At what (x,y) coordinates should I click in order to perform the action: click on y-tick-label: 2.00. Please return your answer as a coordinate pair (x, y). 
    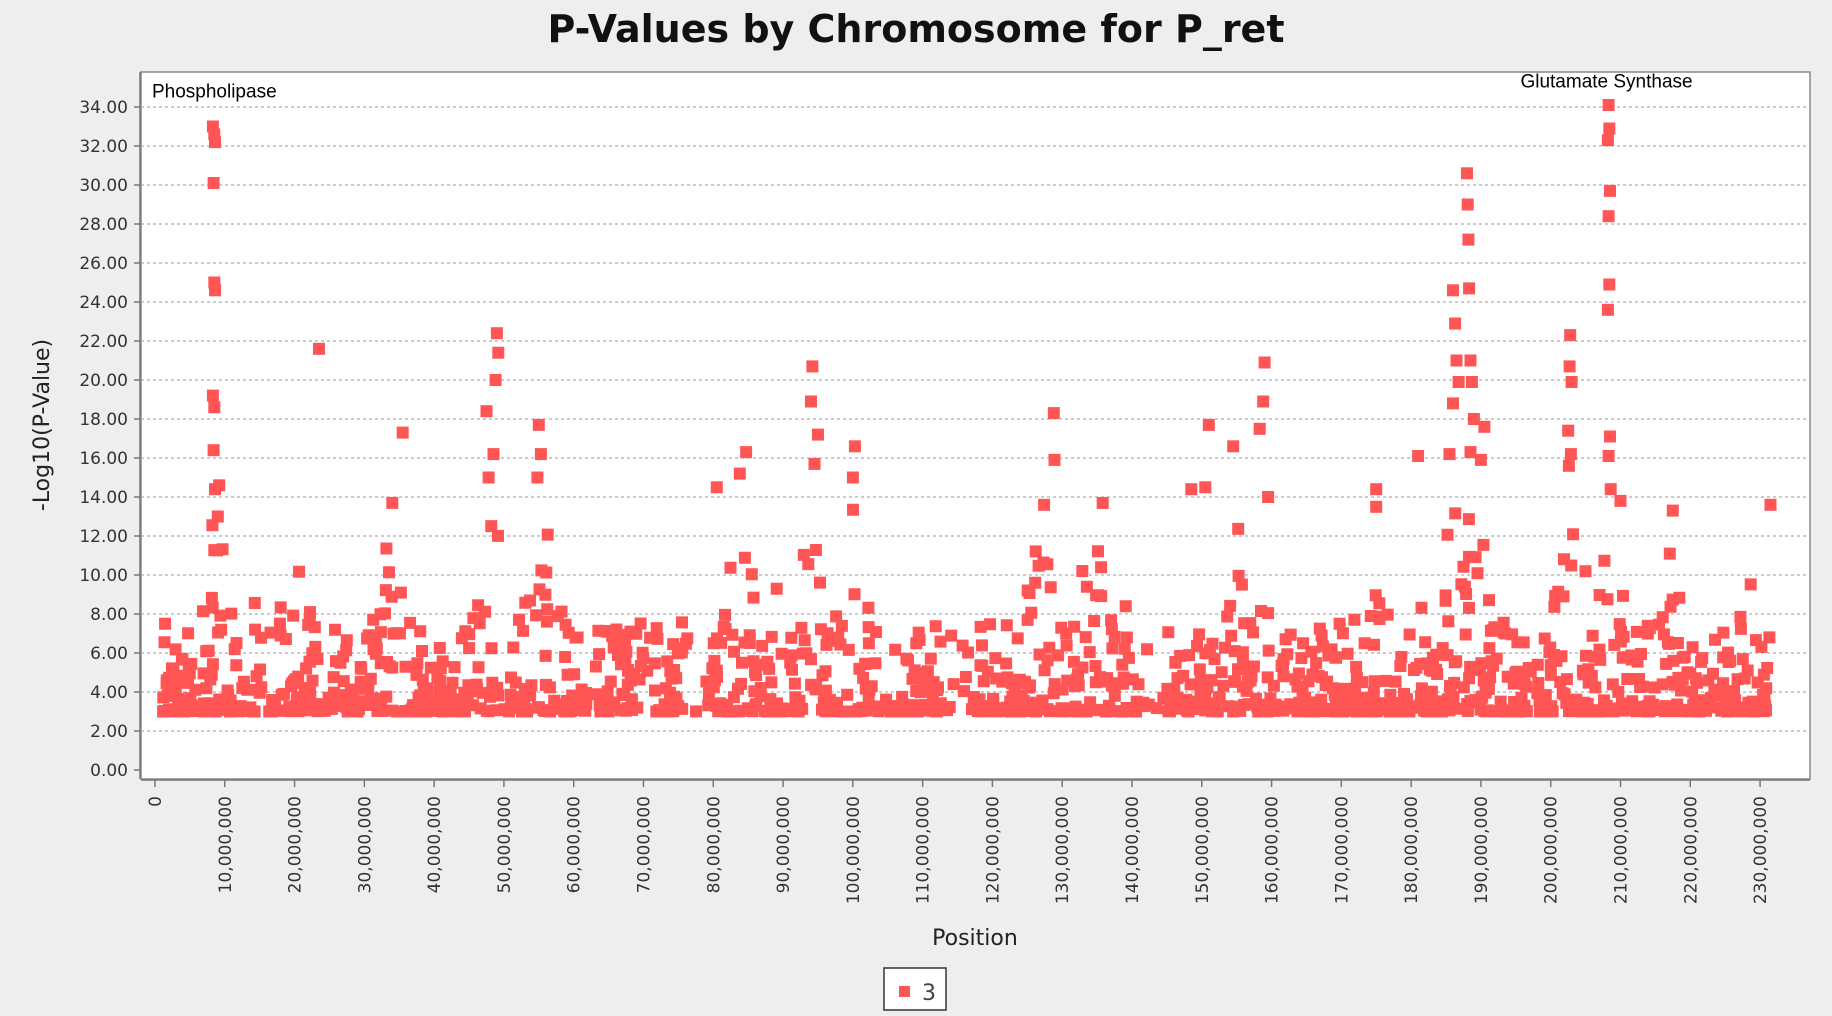
    Looking at the image, I should click on (109, 732).